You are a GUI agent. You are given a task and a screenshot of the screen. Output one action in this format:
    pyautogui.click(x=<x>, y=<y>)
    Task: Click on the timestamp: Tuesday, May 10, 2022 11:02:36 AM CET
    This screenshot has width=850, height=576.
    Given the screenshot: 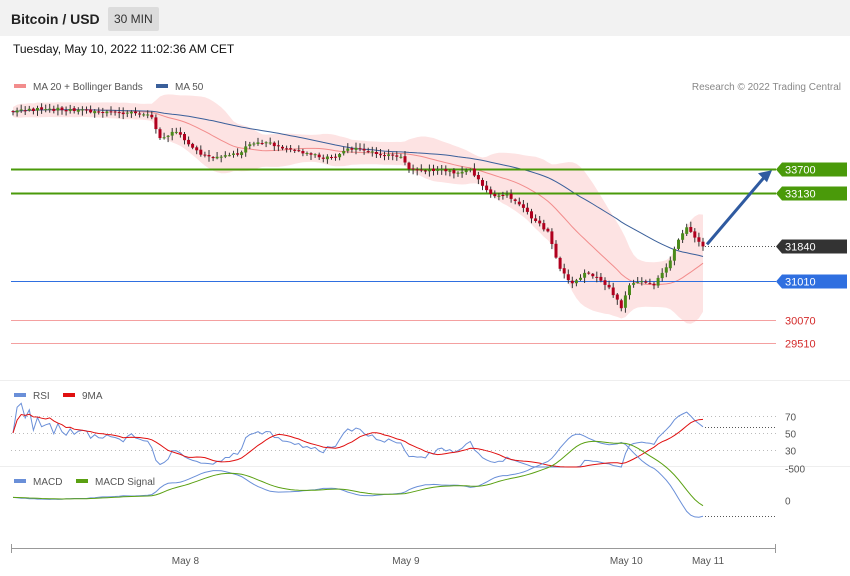 What is the action you would take?
    pyautogui.click(x=124, y=49)
    